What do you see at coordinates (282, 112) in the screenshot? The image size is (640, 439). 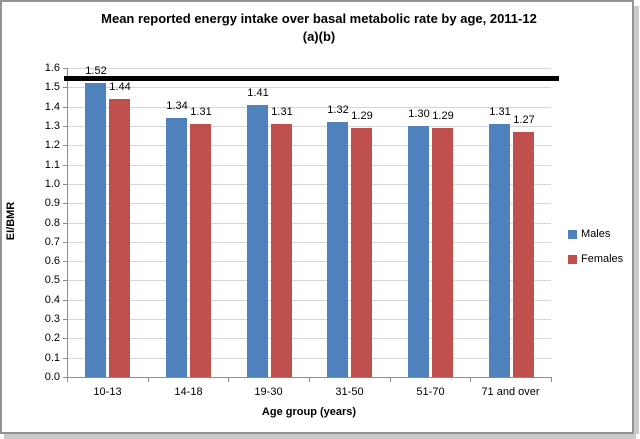 I see `value-label-females-19-30: 1.31` at bounding box center [282, 112].